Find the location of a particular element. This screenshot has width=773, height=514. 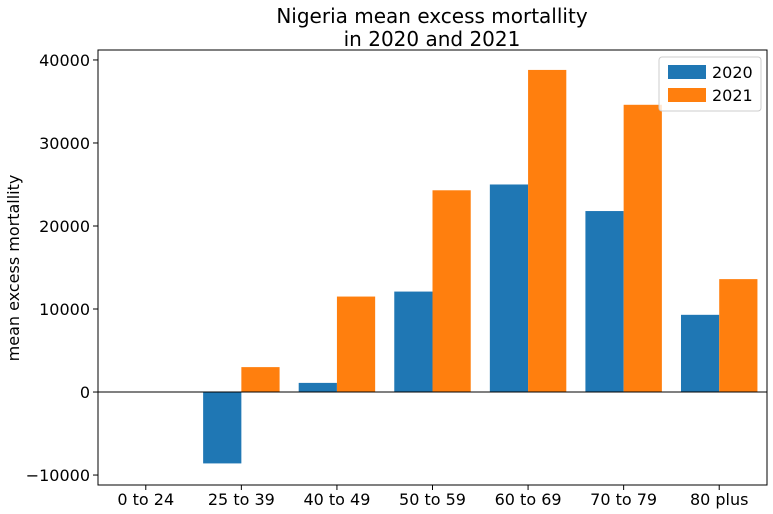

y-axis-label: mean excess mortallity is located at coordinates (13, 268).